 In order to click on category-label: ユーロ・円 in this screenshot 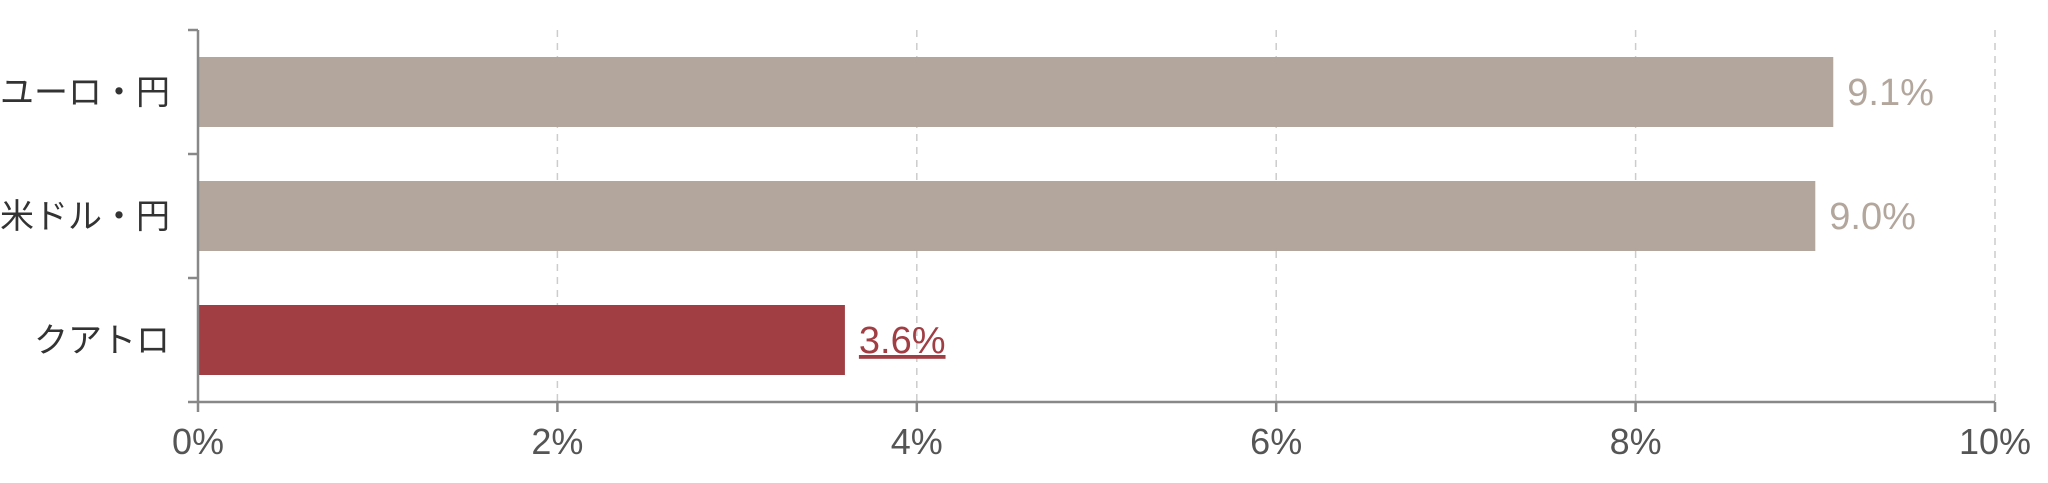, I will do `click(85, 93)`.